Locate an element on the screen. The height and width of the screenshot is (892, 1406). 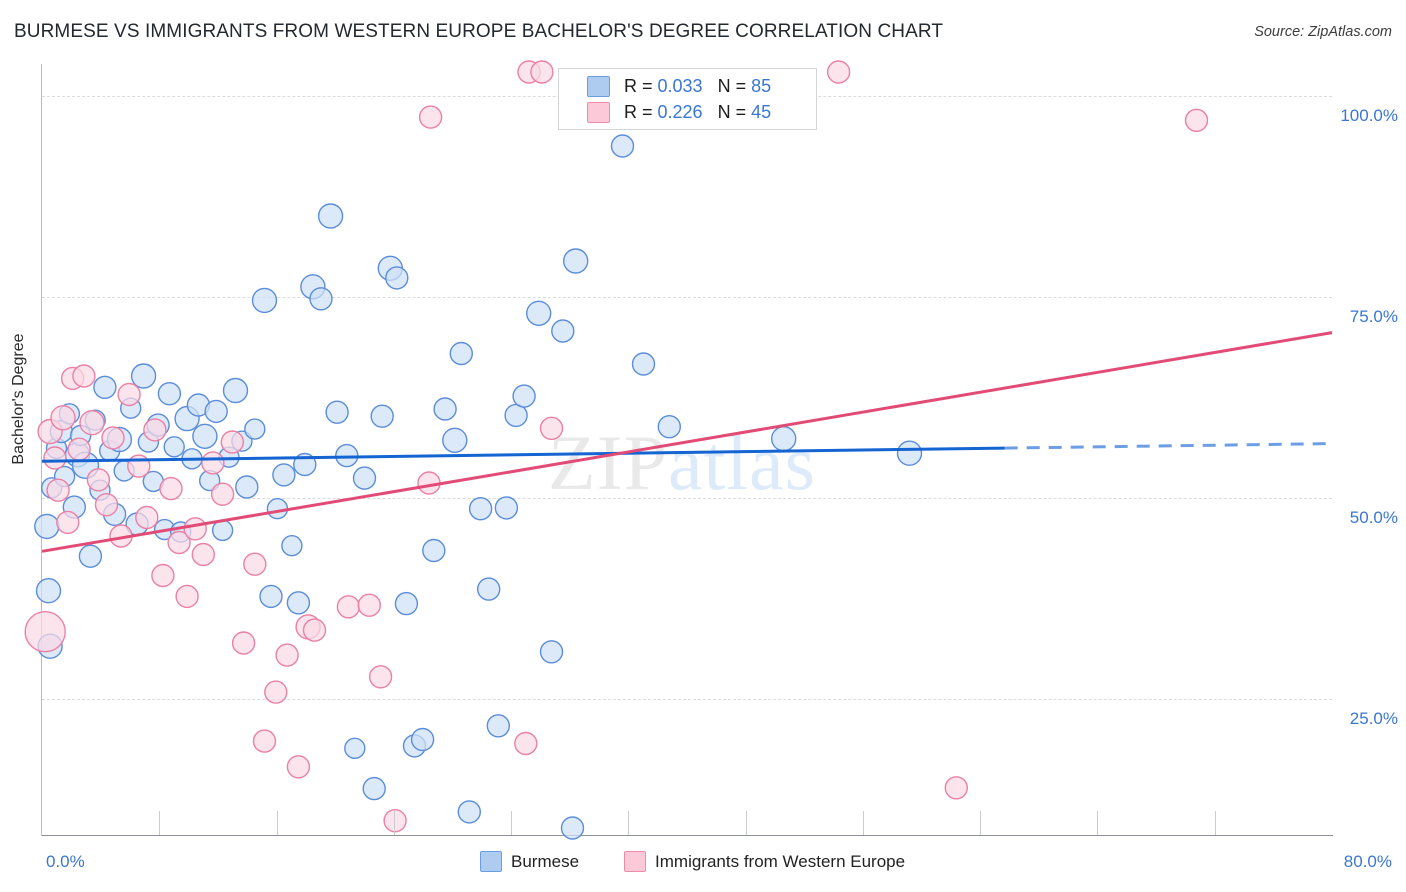
series-legend-item-western-europe: Immigrants from Western Europe is located at coordinates (764, 861).